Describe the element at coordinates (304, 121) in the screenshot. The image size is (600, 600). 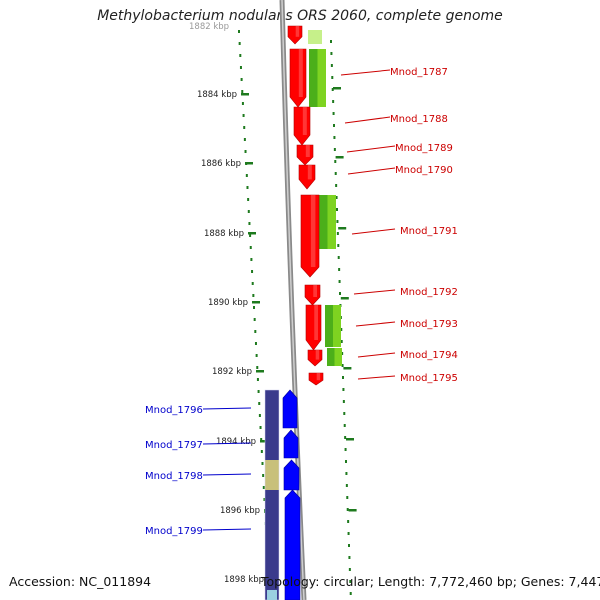
I see `gene-arrow-mnod-1788-shade` at that location.